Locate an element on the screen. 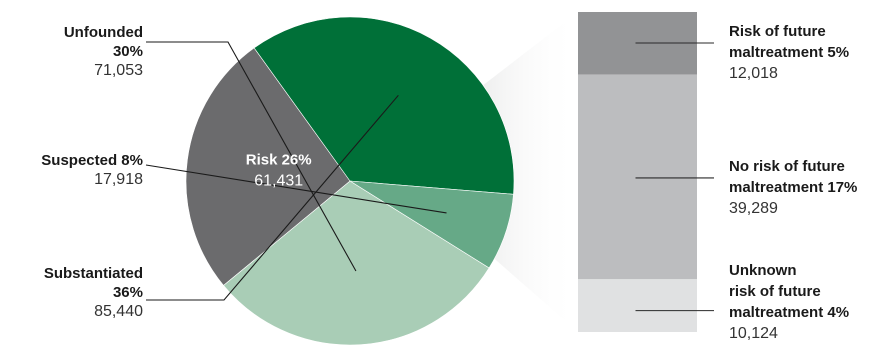 The width and height of the screenshot is (885, 358). slice-label-risk: Risk 26% is located at coordinates (279, 160).